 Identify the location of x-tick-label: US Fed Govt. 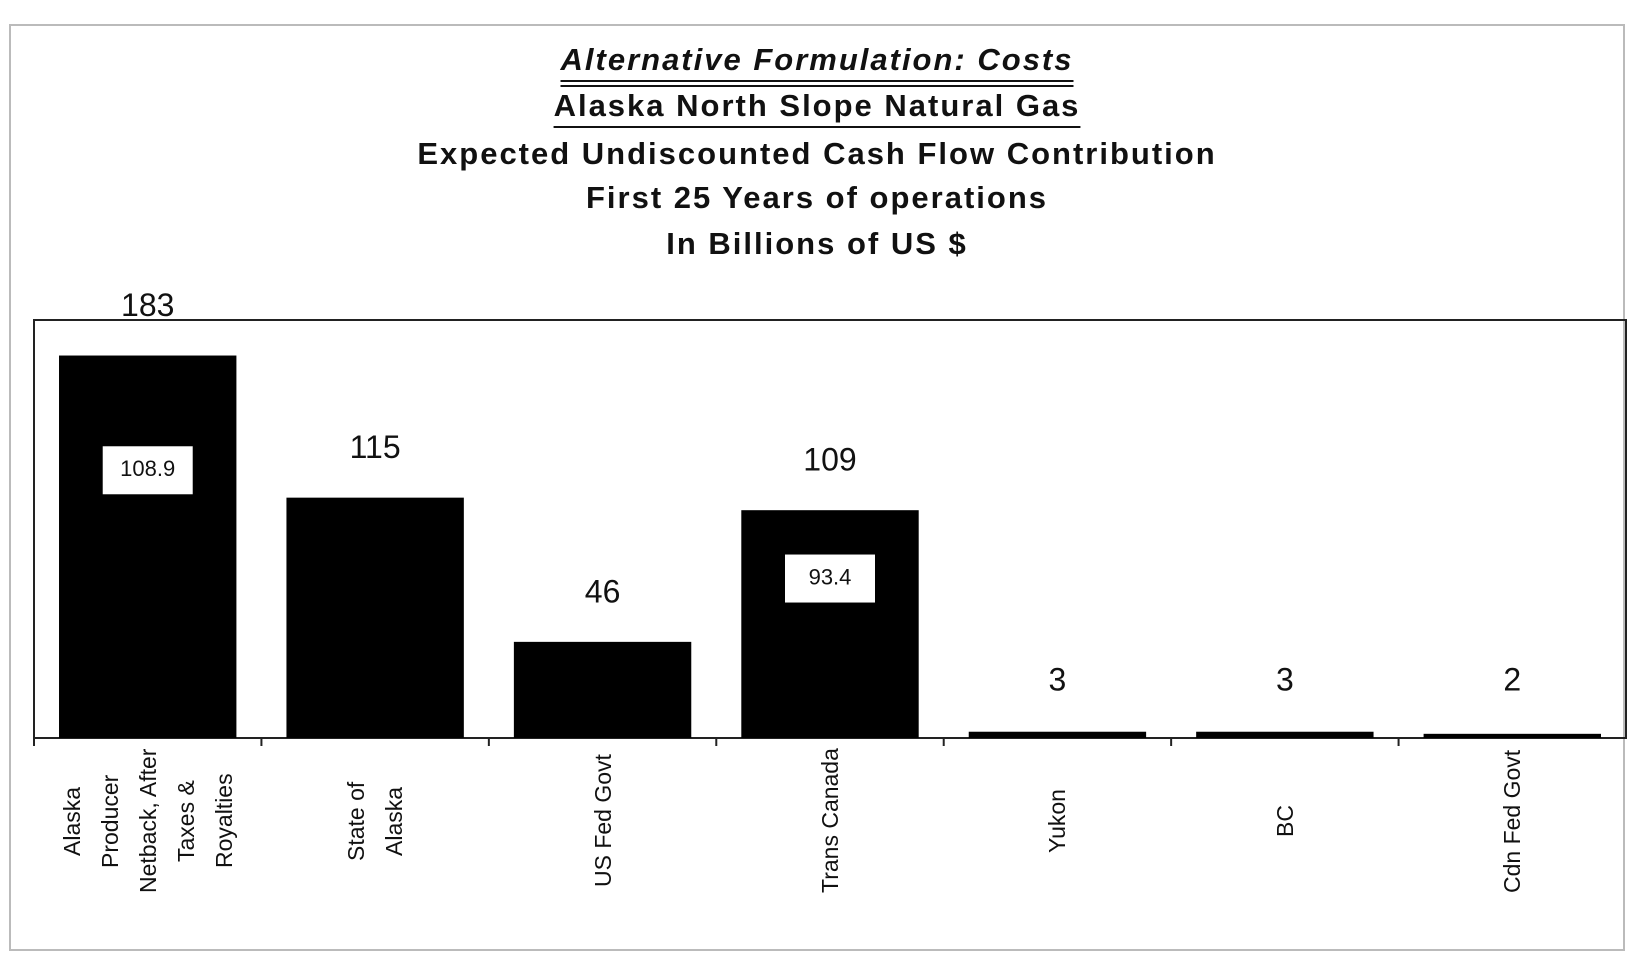
(602, 821).